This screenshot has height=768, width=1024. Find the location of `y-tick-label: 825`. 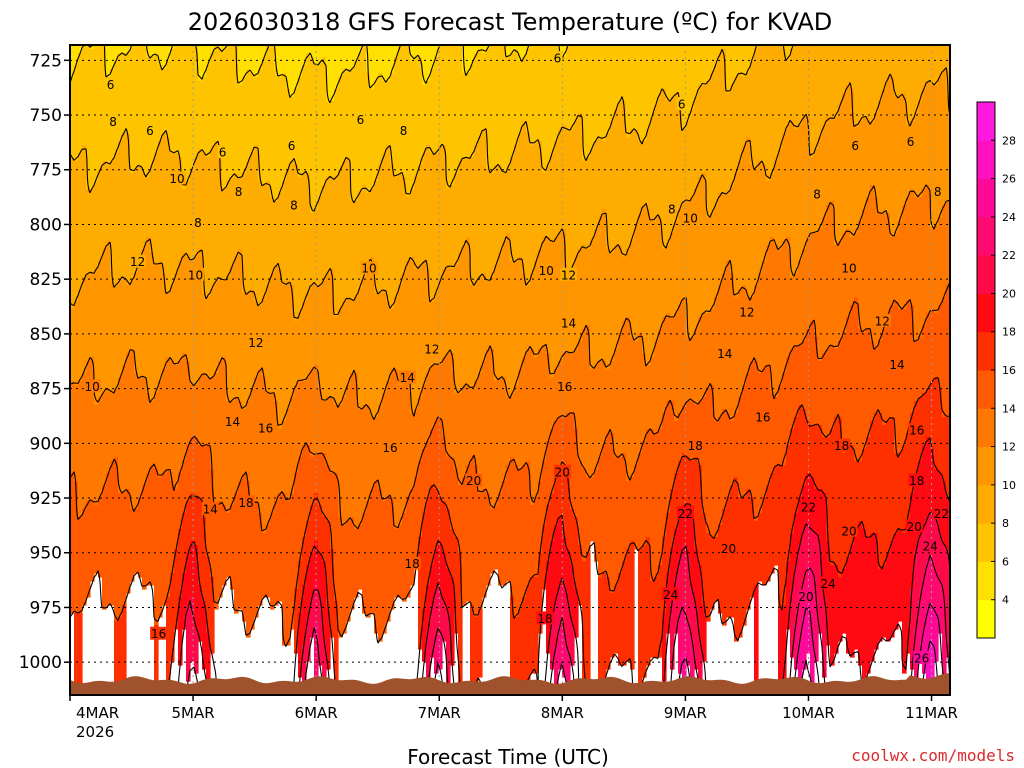

y-tick-label: 825 is located at coordinates (46, 280).